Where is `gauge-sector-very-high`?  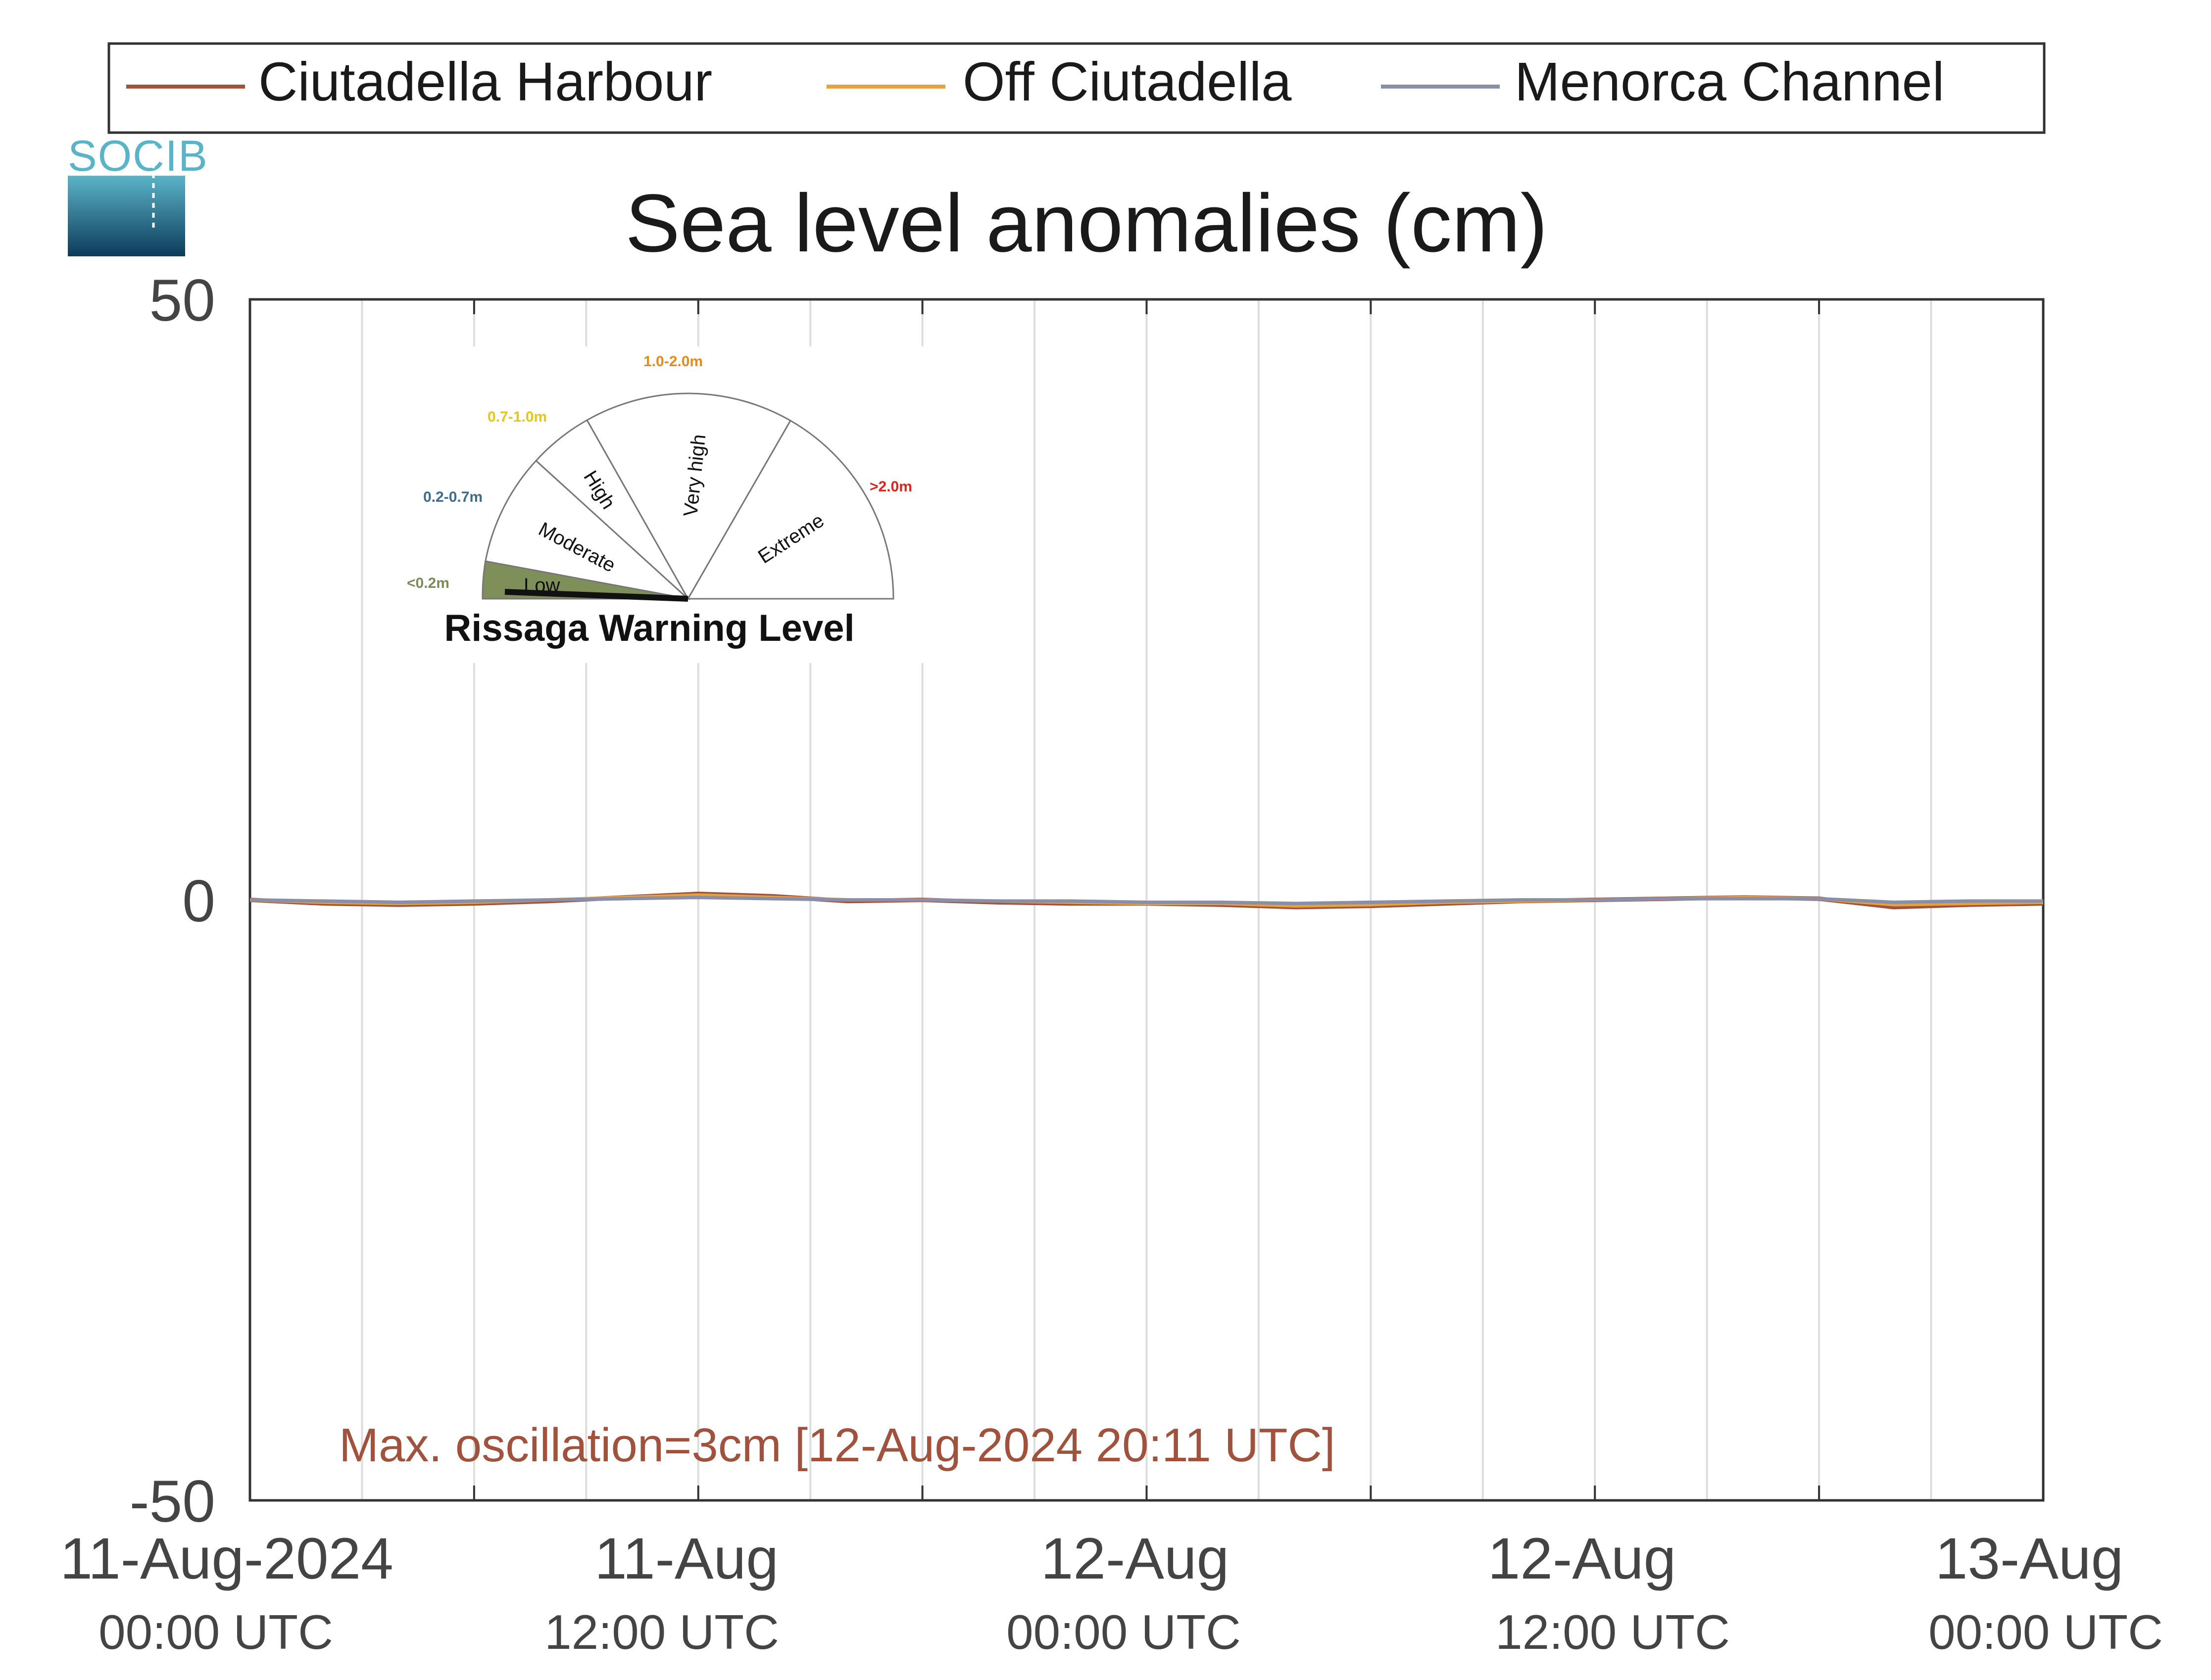 gauge-sector-very-high is located at coordinates (689, 497).